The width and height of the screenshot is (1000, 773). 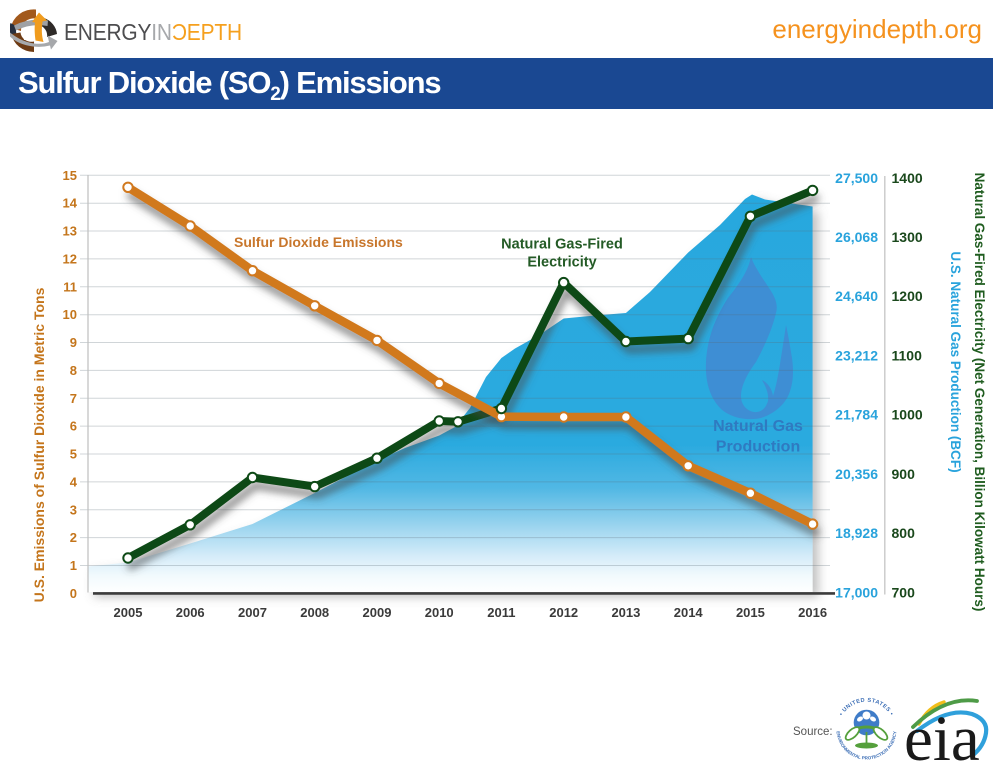 I want to click on svg-text: 2016, so click(x=812, y=612).